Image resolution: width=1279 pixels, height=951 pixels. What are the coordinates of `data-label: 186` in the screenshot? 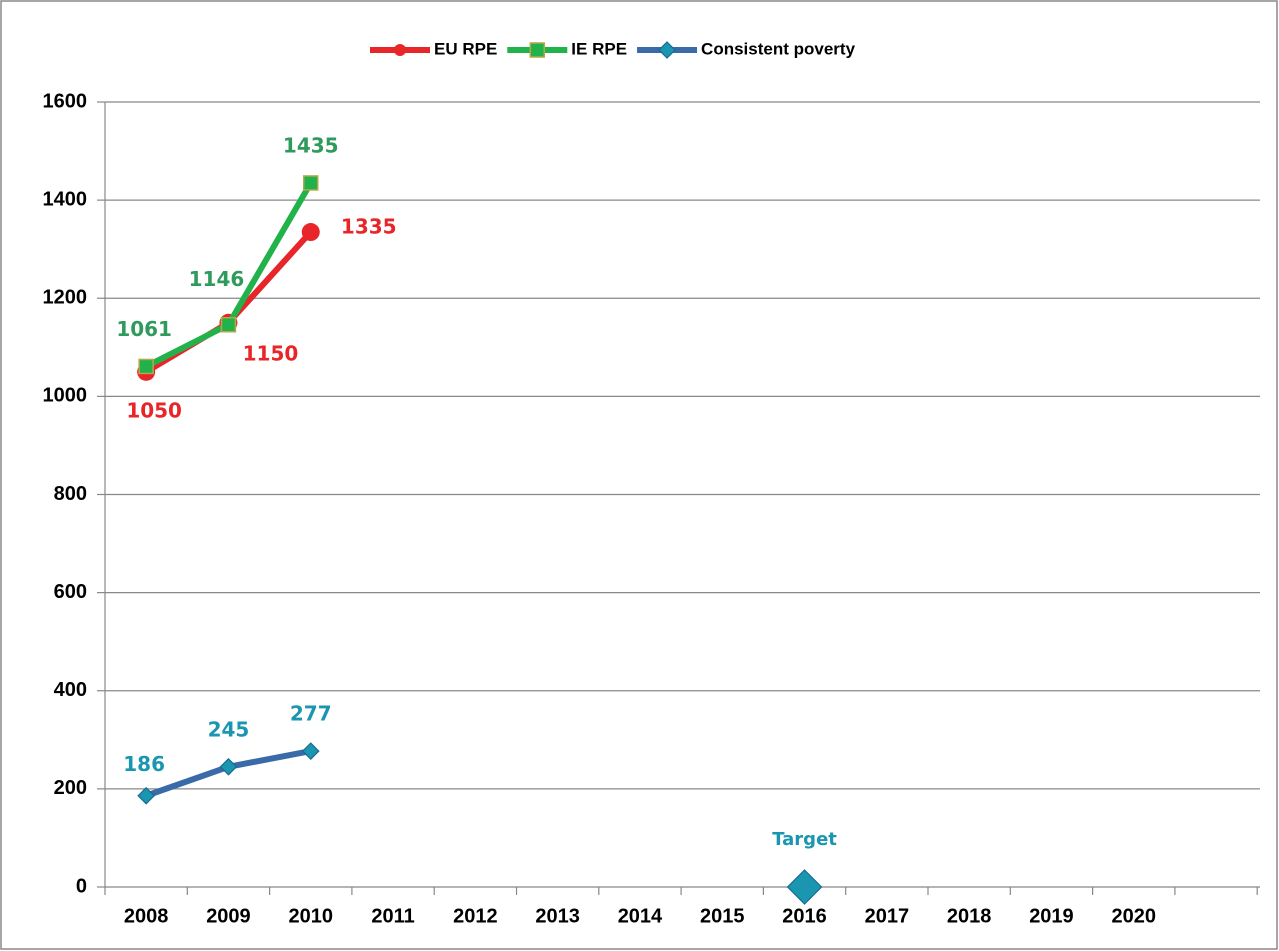 It's located at (144, 764).